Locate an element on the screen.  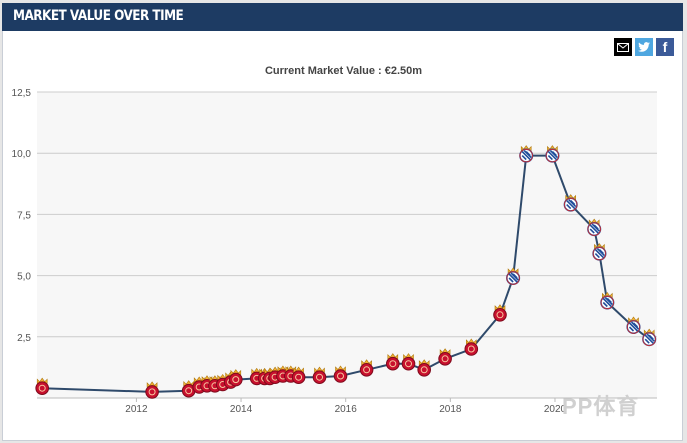
y-tick-label: 12,5 is located at coordinates (22, 93).